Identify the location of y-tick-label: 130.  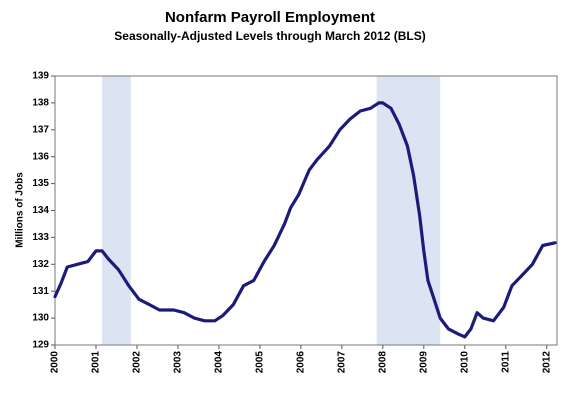
(40, 318).